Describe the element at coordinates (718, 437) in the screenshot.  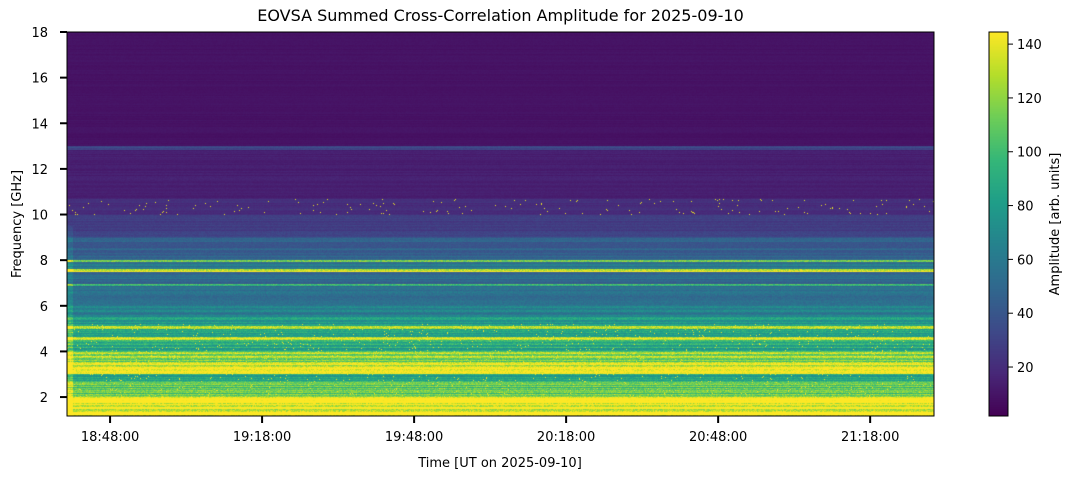
I see `x-tick-label: 20:48:00` at that location.